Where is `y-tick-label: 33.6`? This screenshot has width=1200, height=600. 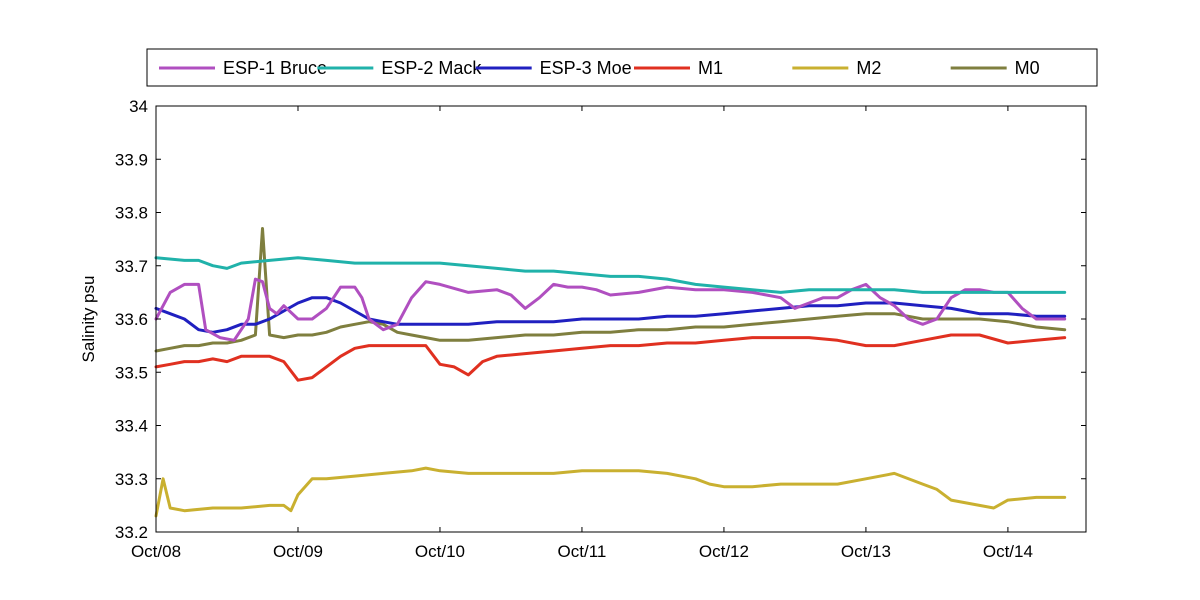
y-tick-label: 33.6 is located at coordinates (131, 319).